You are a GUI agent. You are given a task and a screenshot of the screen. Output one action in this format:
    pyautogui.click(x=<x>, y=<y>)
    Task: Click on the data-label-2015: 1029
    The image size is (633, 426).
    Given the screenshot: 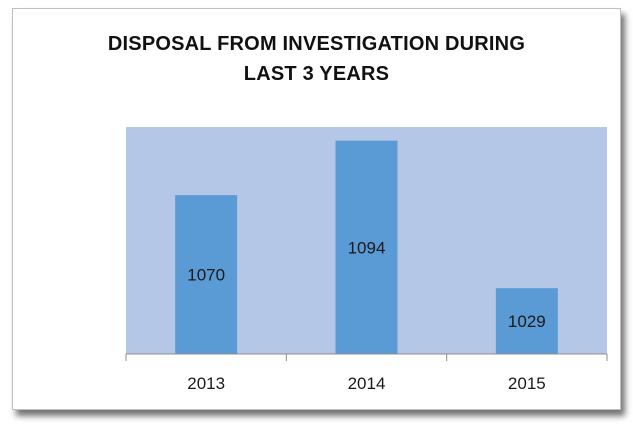 What is the action you would take?
    pyautogui.click(x=527, y=321)
    